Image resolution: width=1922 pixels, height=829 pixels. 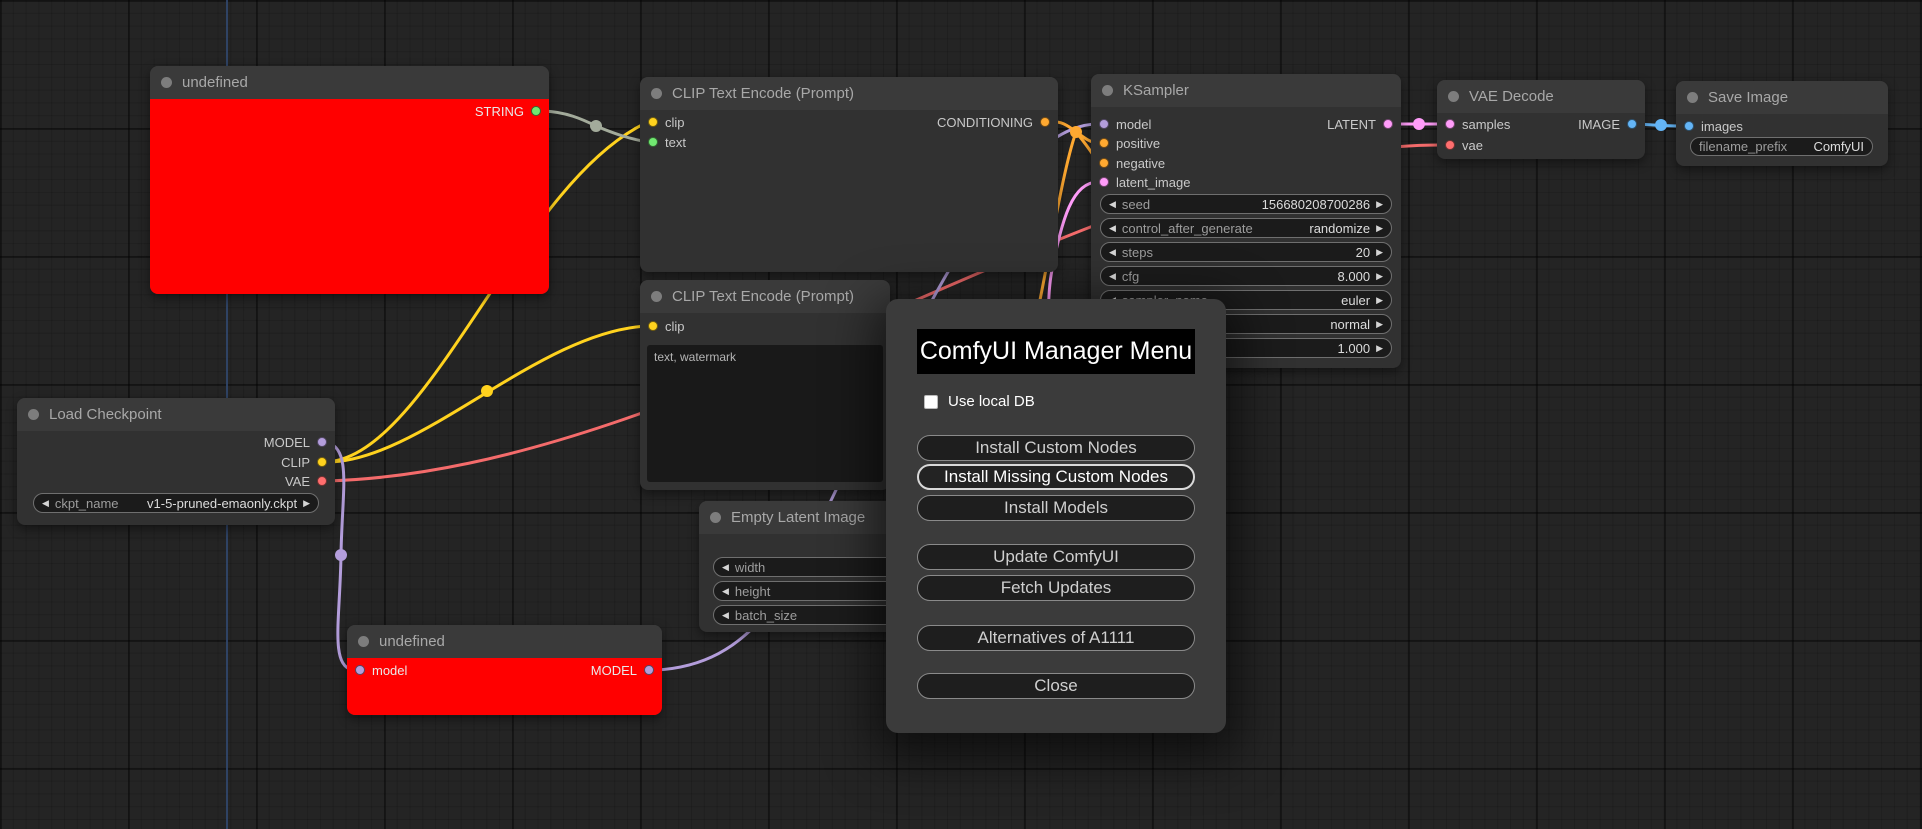 What do you see at coordinates (349, 196) in the screenshot?
I see `node-body` at bounding box center [349, 196].